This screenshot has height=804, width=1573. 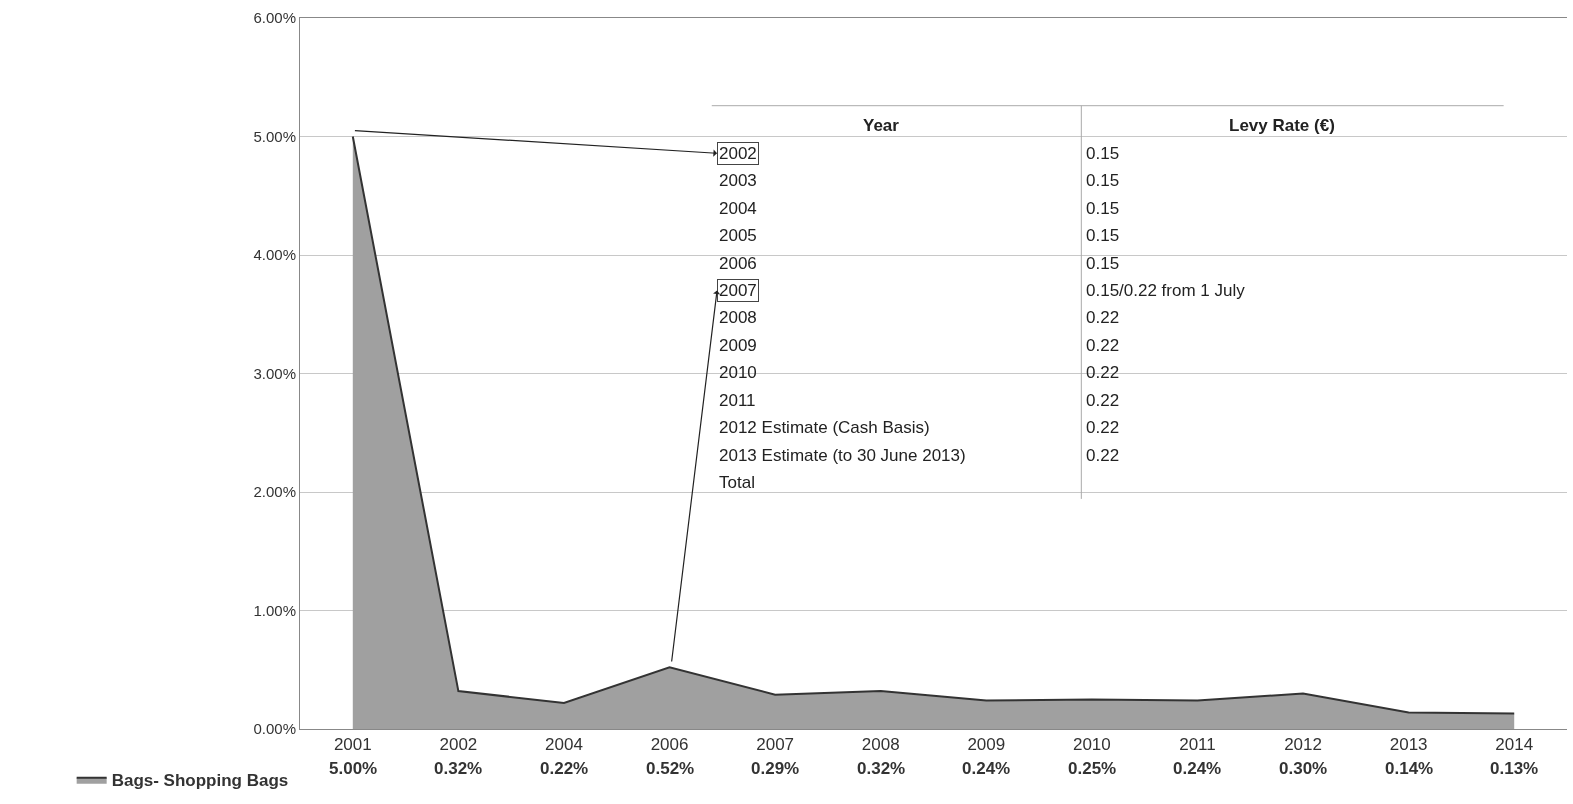 I want to click on annotation: 2011, so click(x=737, y=400).